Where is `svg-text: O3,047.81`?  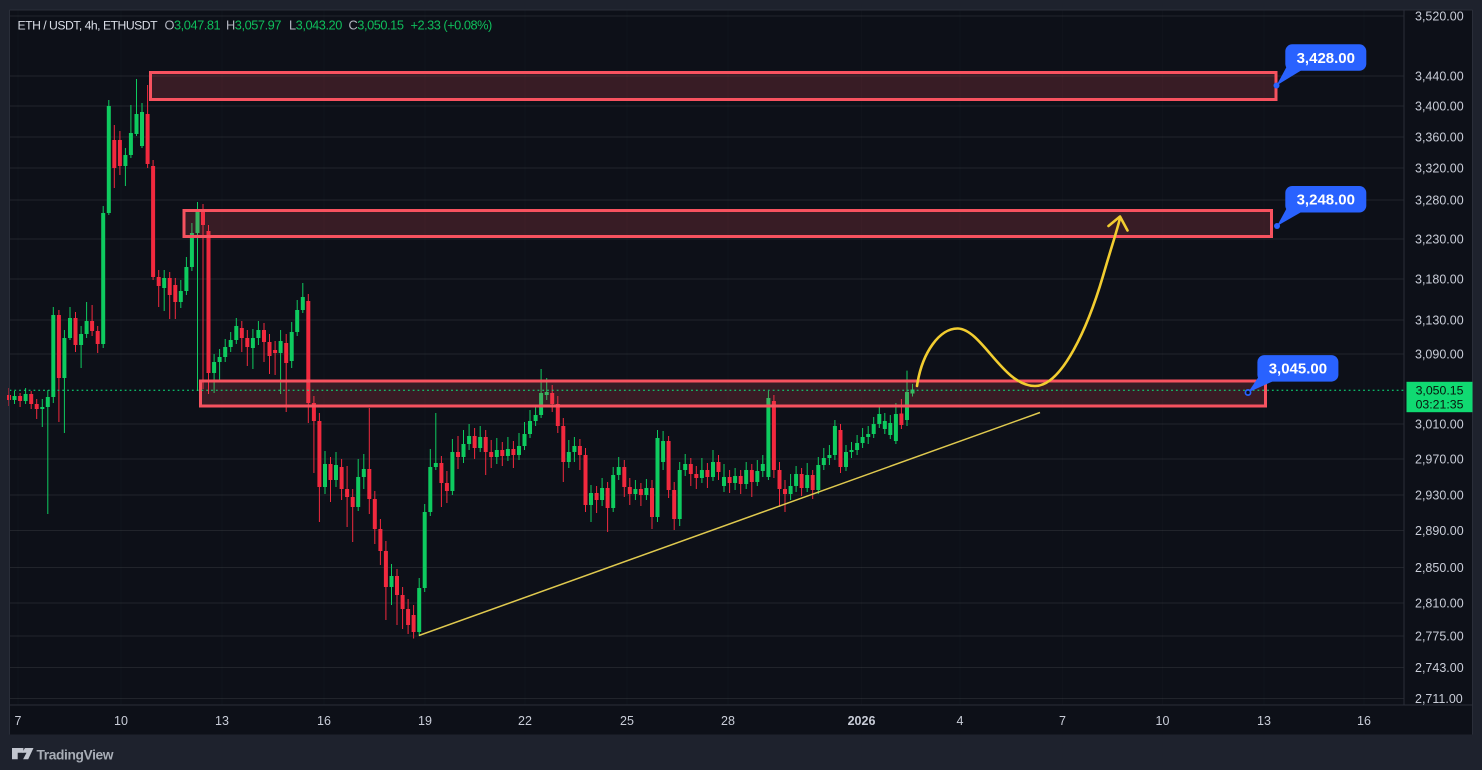 svg-text: O3,047.81 is located at coordinates (193, 25).